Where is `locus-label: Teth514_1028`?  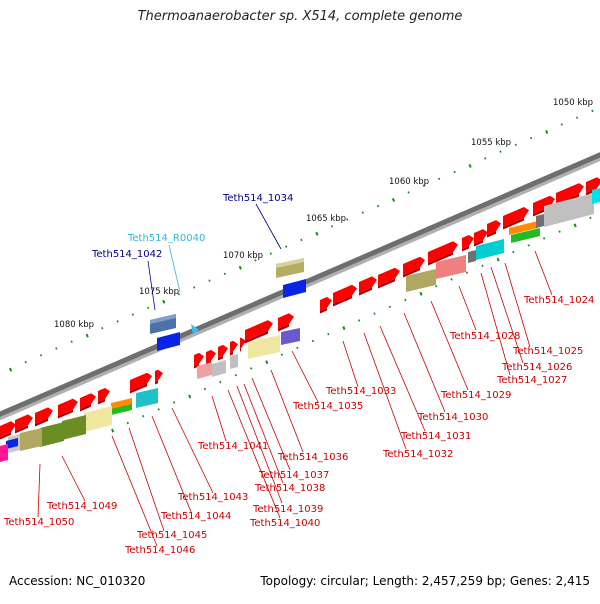 locus-label: Teth514_1028 is located at coordinates (484, 336).